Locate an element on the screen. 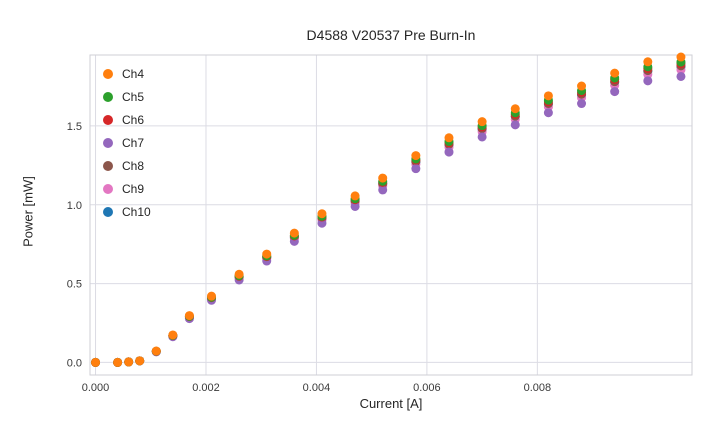 This screenshot has width=720, height=432. legend-item-label: Ch4 is located at coordinates (133, 73).